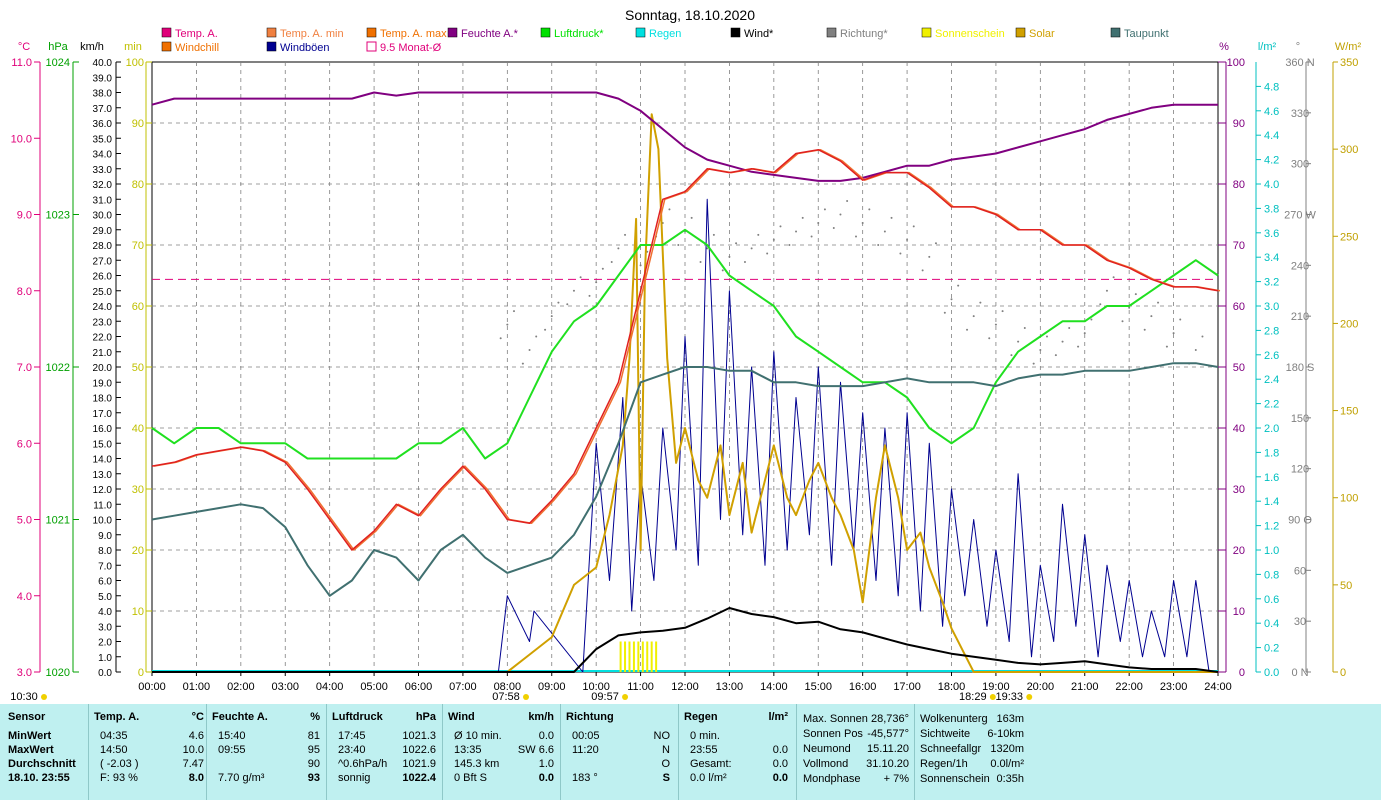  I want to click on wind-tick-label: 24.0, so click(103, 307).